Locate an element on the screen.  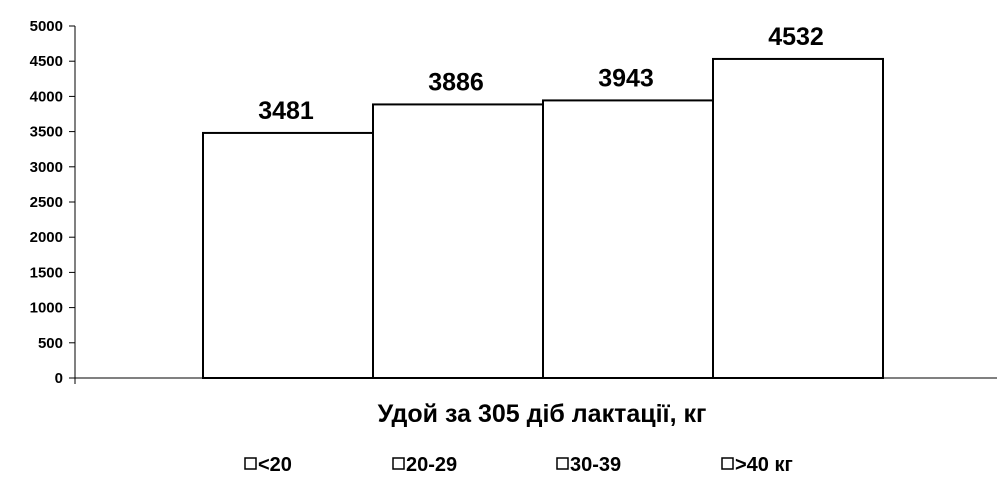
data-label: 3943 is located at coordinates (626, 78).